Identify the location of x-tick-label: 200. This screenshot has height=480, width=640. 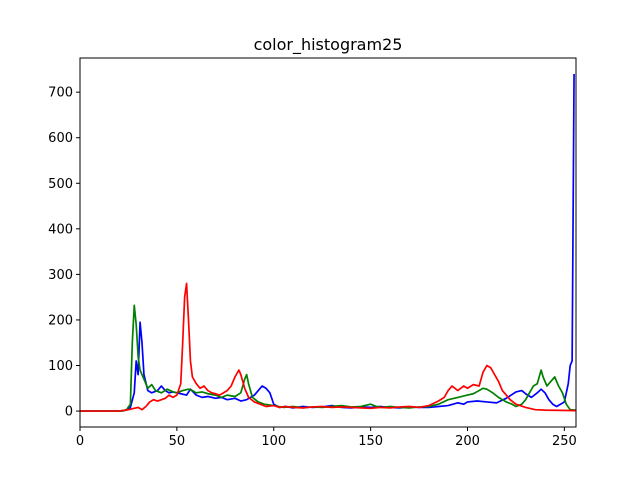
(467, 441).